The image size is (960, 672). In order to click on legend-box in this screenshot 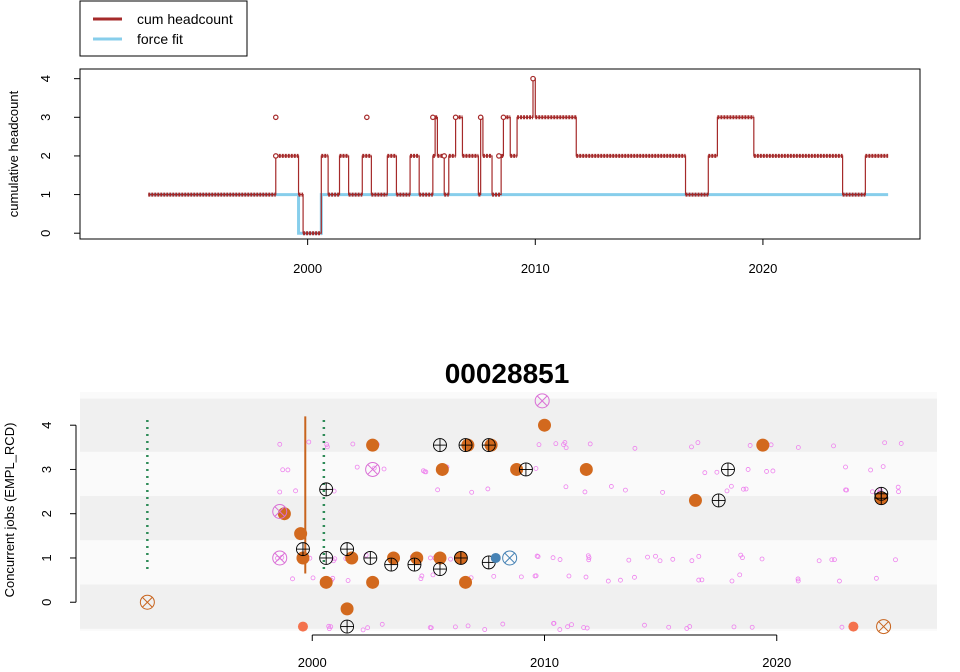, I will do `click(163, 28)`.